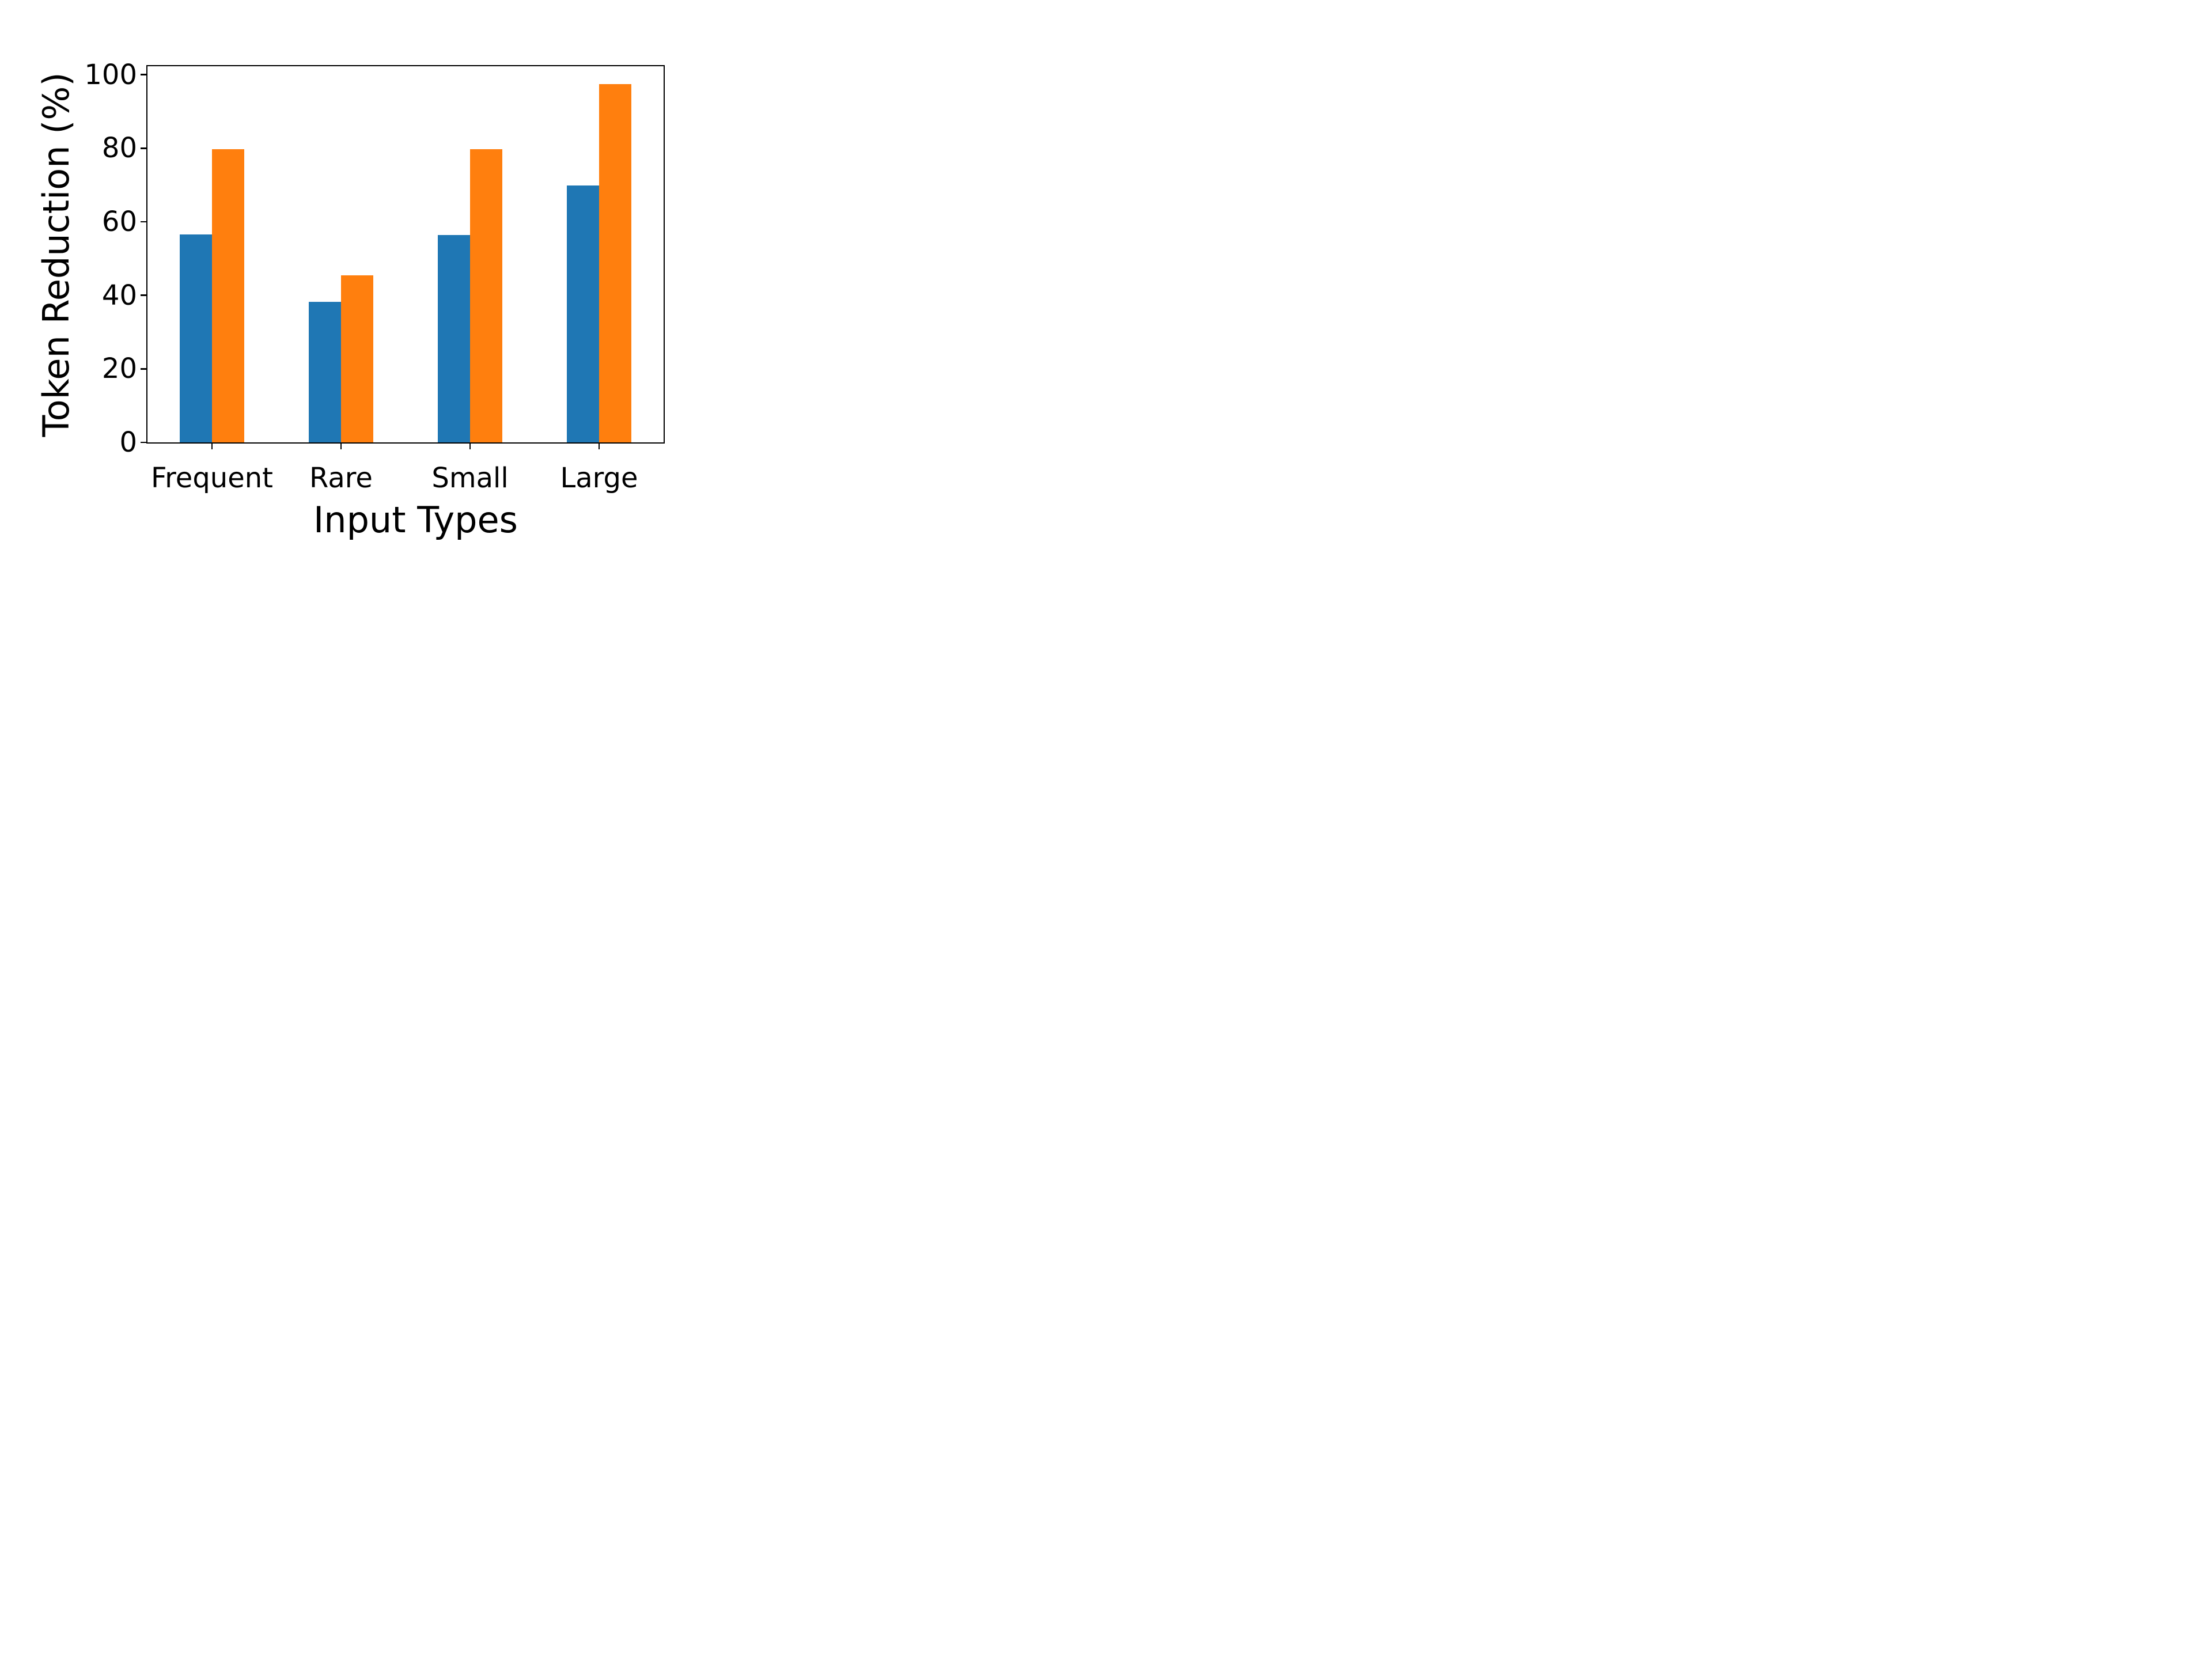 This screenshot has width=2212, height=1659. What do you see at coordinates (583, 313) in the screenshot?
I see `bar-large-blue` at bounding box center [583, 313].